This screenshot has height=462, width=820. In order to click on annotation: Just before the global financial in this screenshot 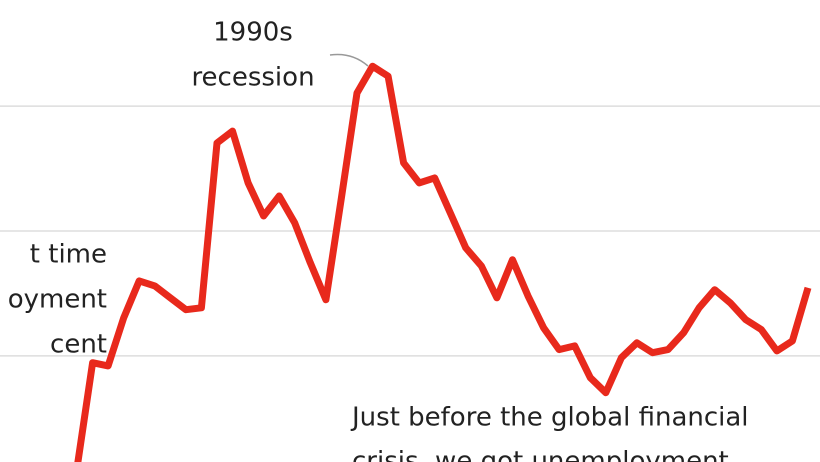, I will do `click(549, 418)`.